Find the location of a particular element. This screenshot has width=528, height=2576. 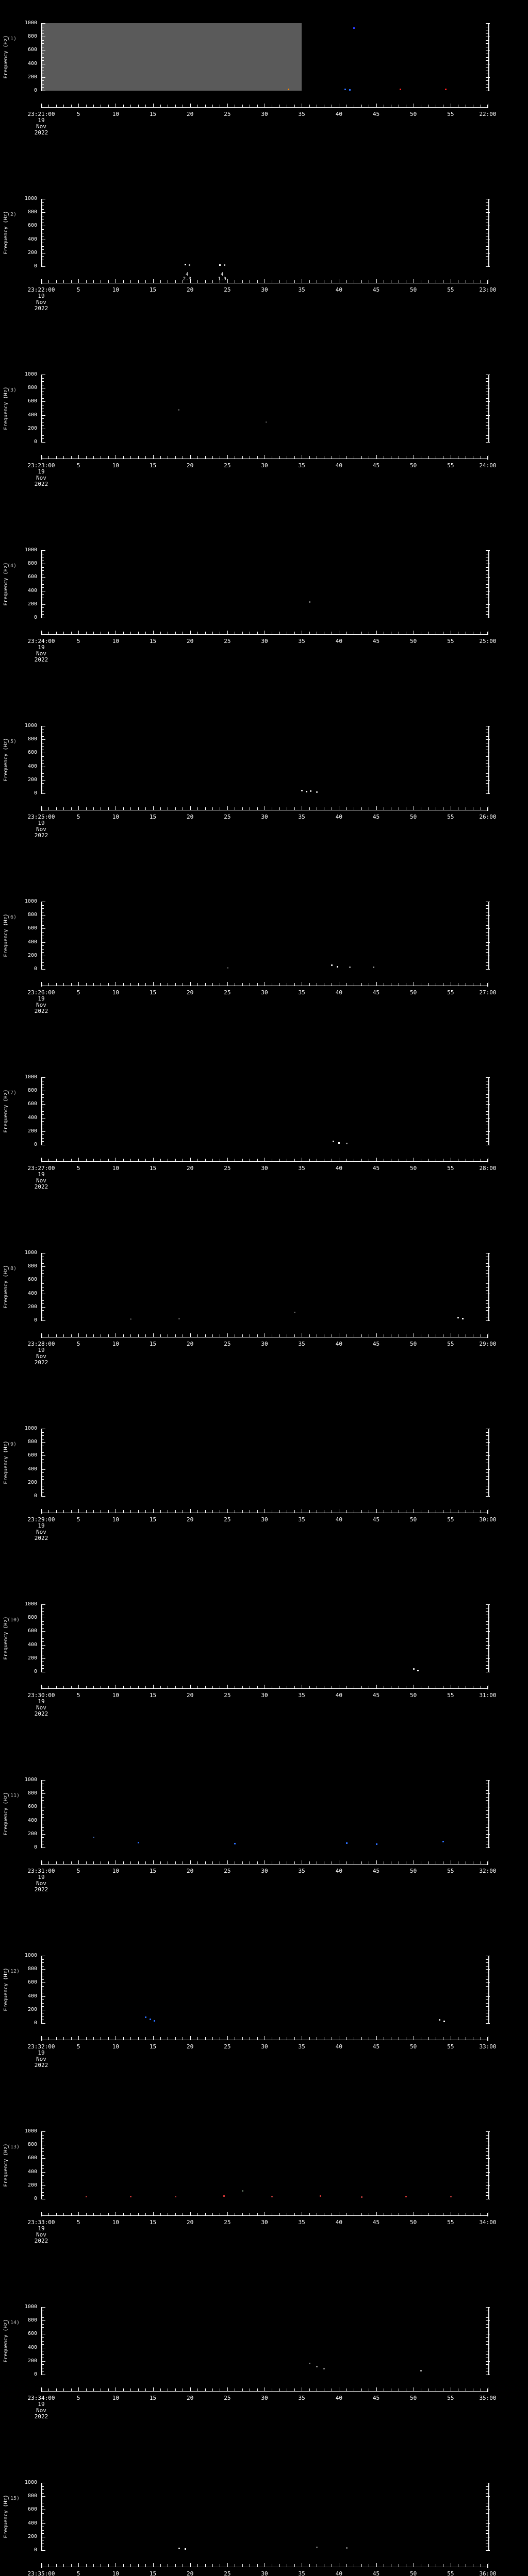

x-axis-tick-label: 20 is located at coordinates (190, 1168).